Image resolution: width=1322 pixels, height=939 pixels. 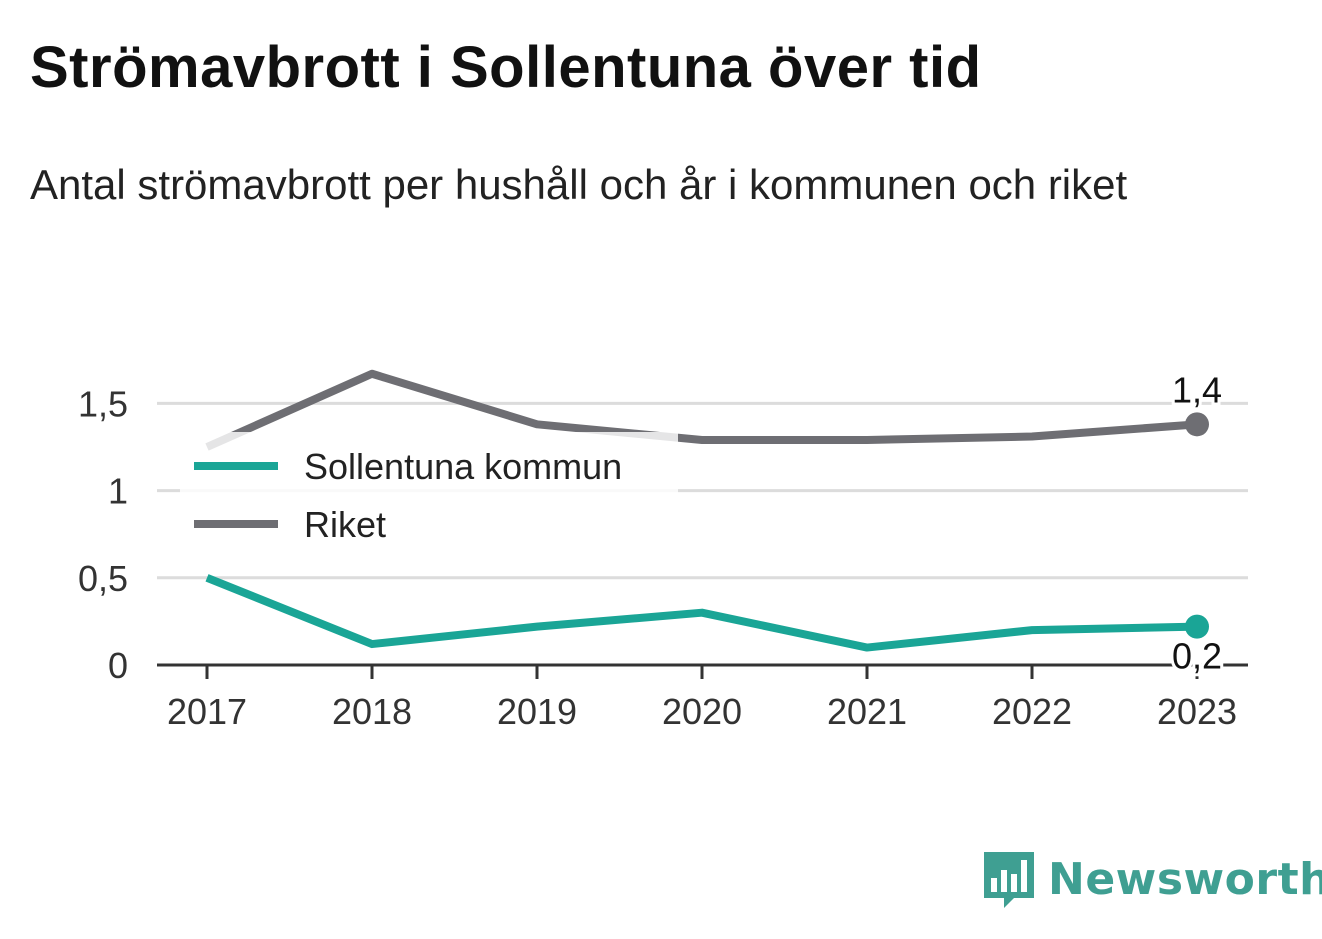 I want to click on x-tick-label: 2020, so click(x=702, y=711).